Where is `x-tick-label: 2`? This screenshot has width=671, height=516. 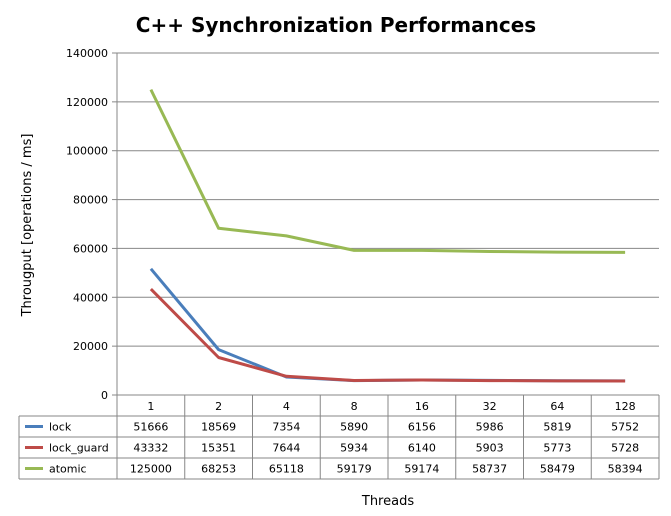
x-tick-label: 2 is located at coordinates (218, 406).